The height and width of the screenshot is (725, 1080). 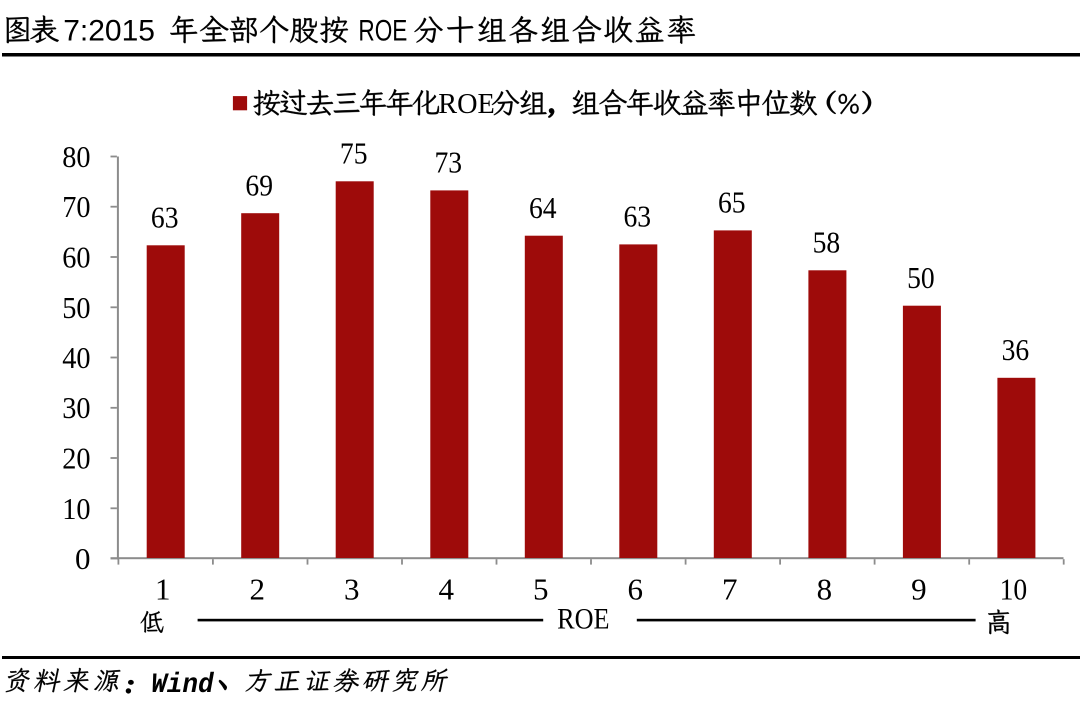 What do you see at coordinates (732, 202) in the screenshot?
I see `svg-text: 65` at bounding box center [732, 202].